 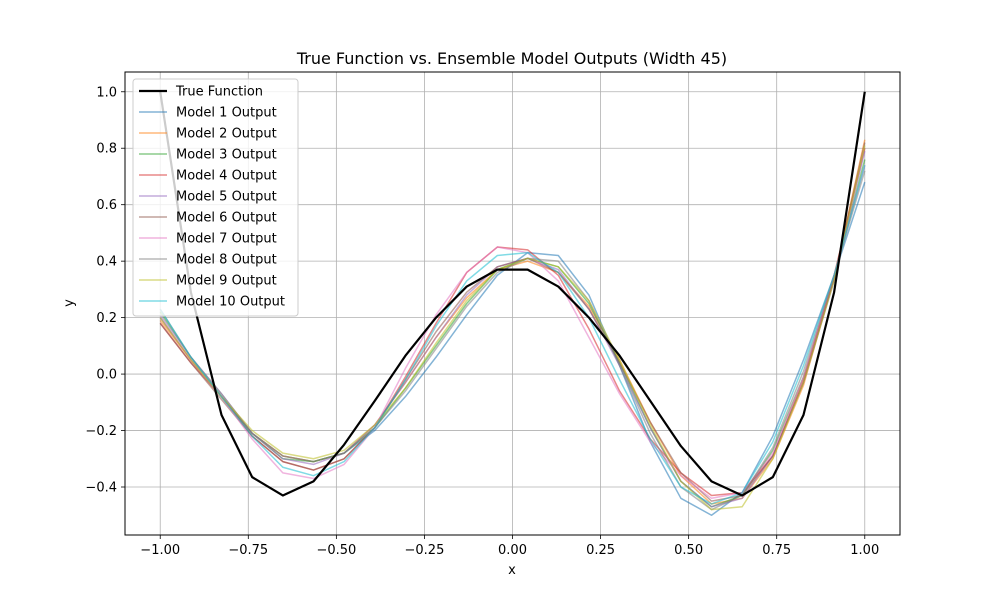 I want to click on x-tick-label: 0.25, so click(x=600, y=550).